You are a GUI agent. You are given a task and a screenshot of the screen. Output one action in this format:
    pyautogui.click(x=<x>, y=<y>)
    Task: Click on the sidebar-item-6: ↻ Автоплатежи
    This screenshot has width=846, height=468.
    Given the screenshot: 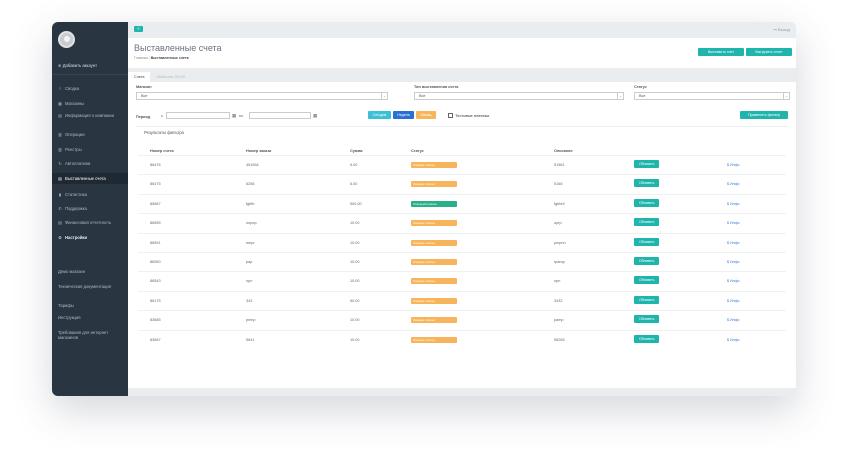 What is the action you would take?
    pyautogui.click(x=90, y=163)
    